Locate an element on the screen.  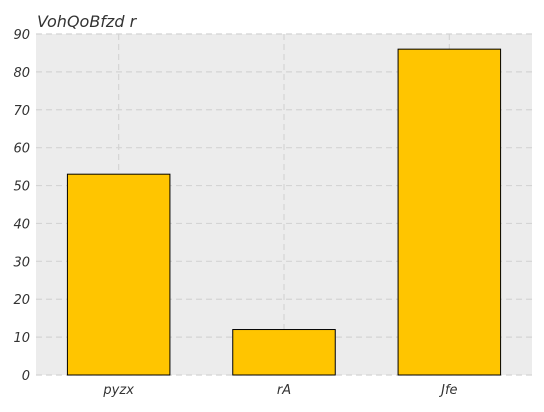
y-tick-label: 70 is located at coordinates (21, 111).